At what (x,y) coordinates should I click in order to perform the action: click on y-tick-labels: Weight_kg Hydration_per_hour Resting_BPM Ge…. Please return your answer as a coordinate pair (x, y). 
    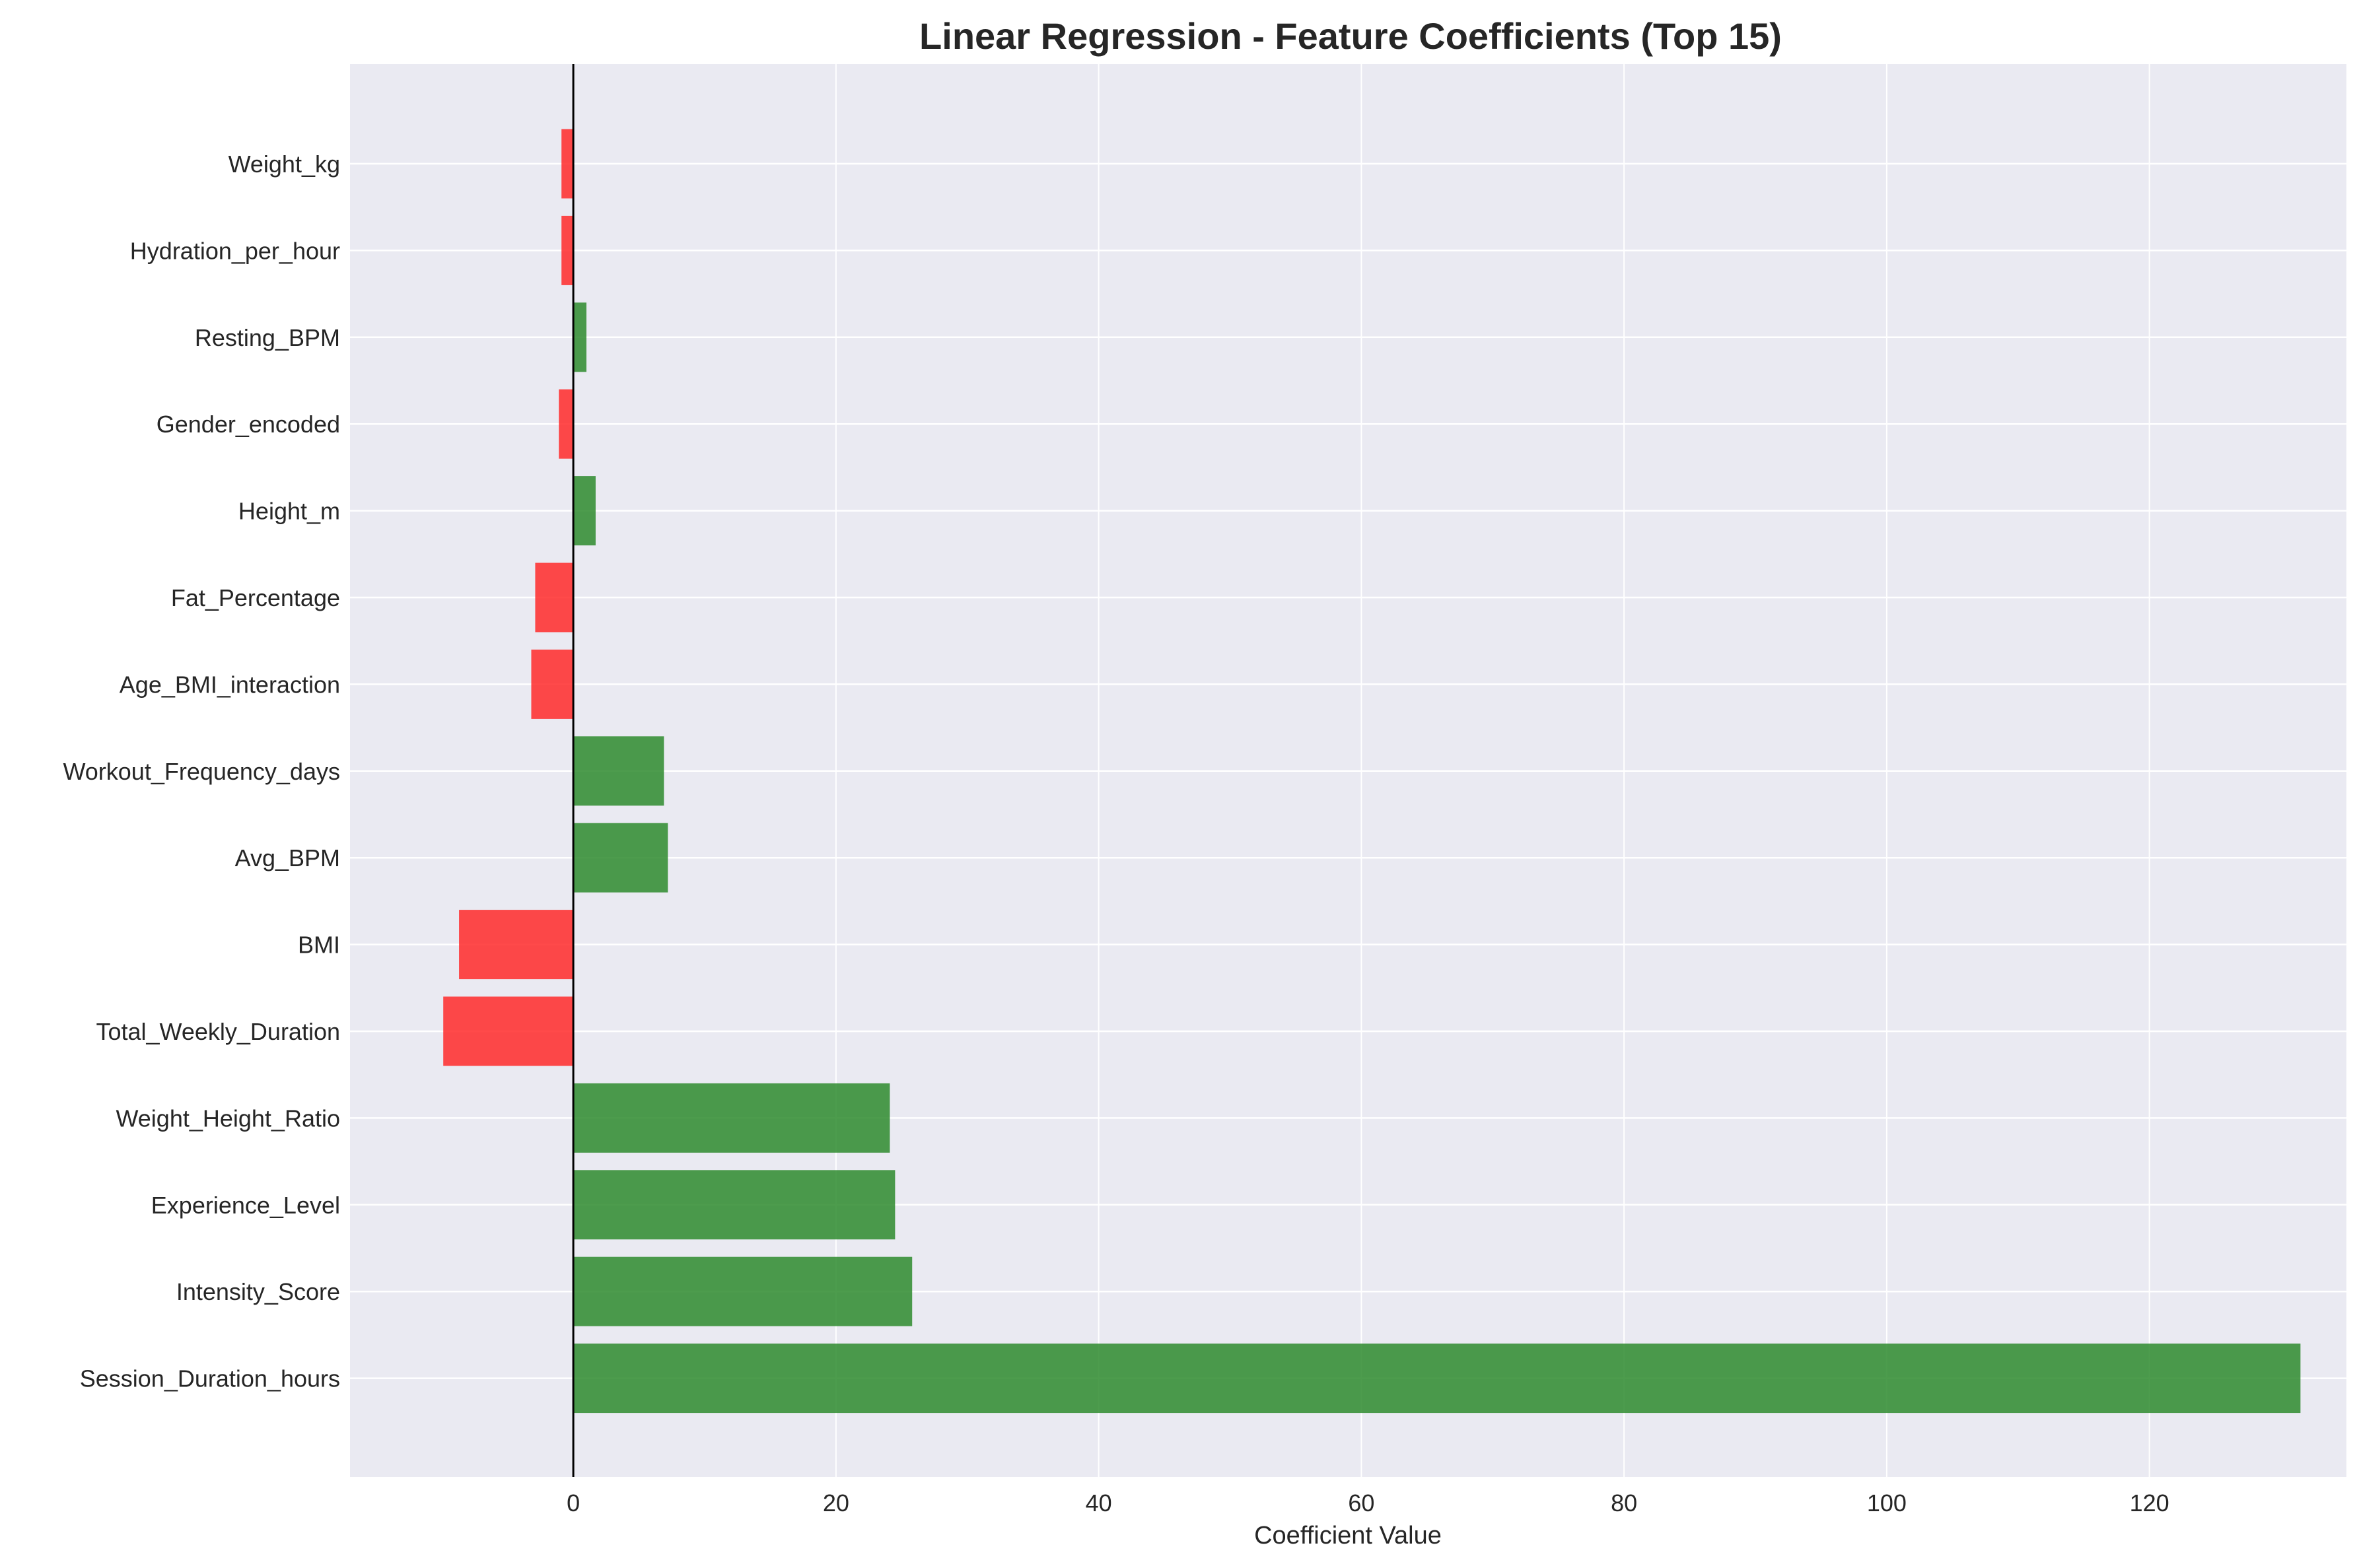
    Looking at the image, I should click on (201, 772).